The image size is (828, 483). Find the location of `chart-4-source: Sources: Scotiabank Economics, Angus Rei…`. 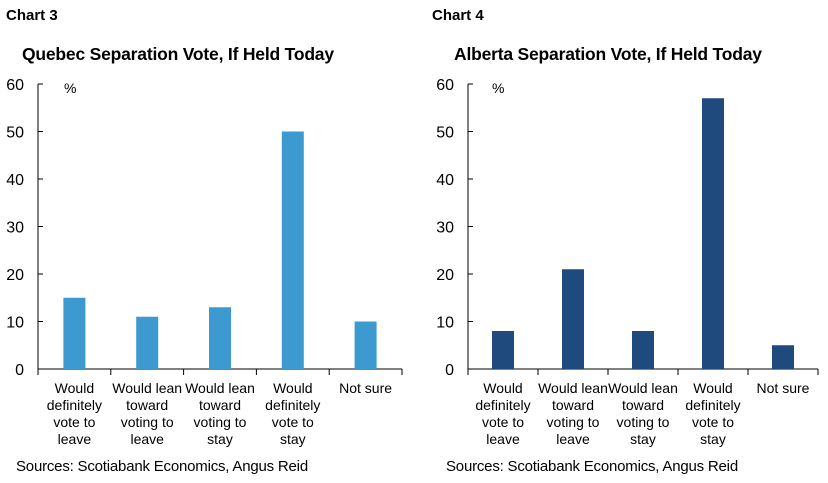

chart-4-source: Sources: Scotiabank Economics, Angus Rei… is located at coordinates (592, 466).